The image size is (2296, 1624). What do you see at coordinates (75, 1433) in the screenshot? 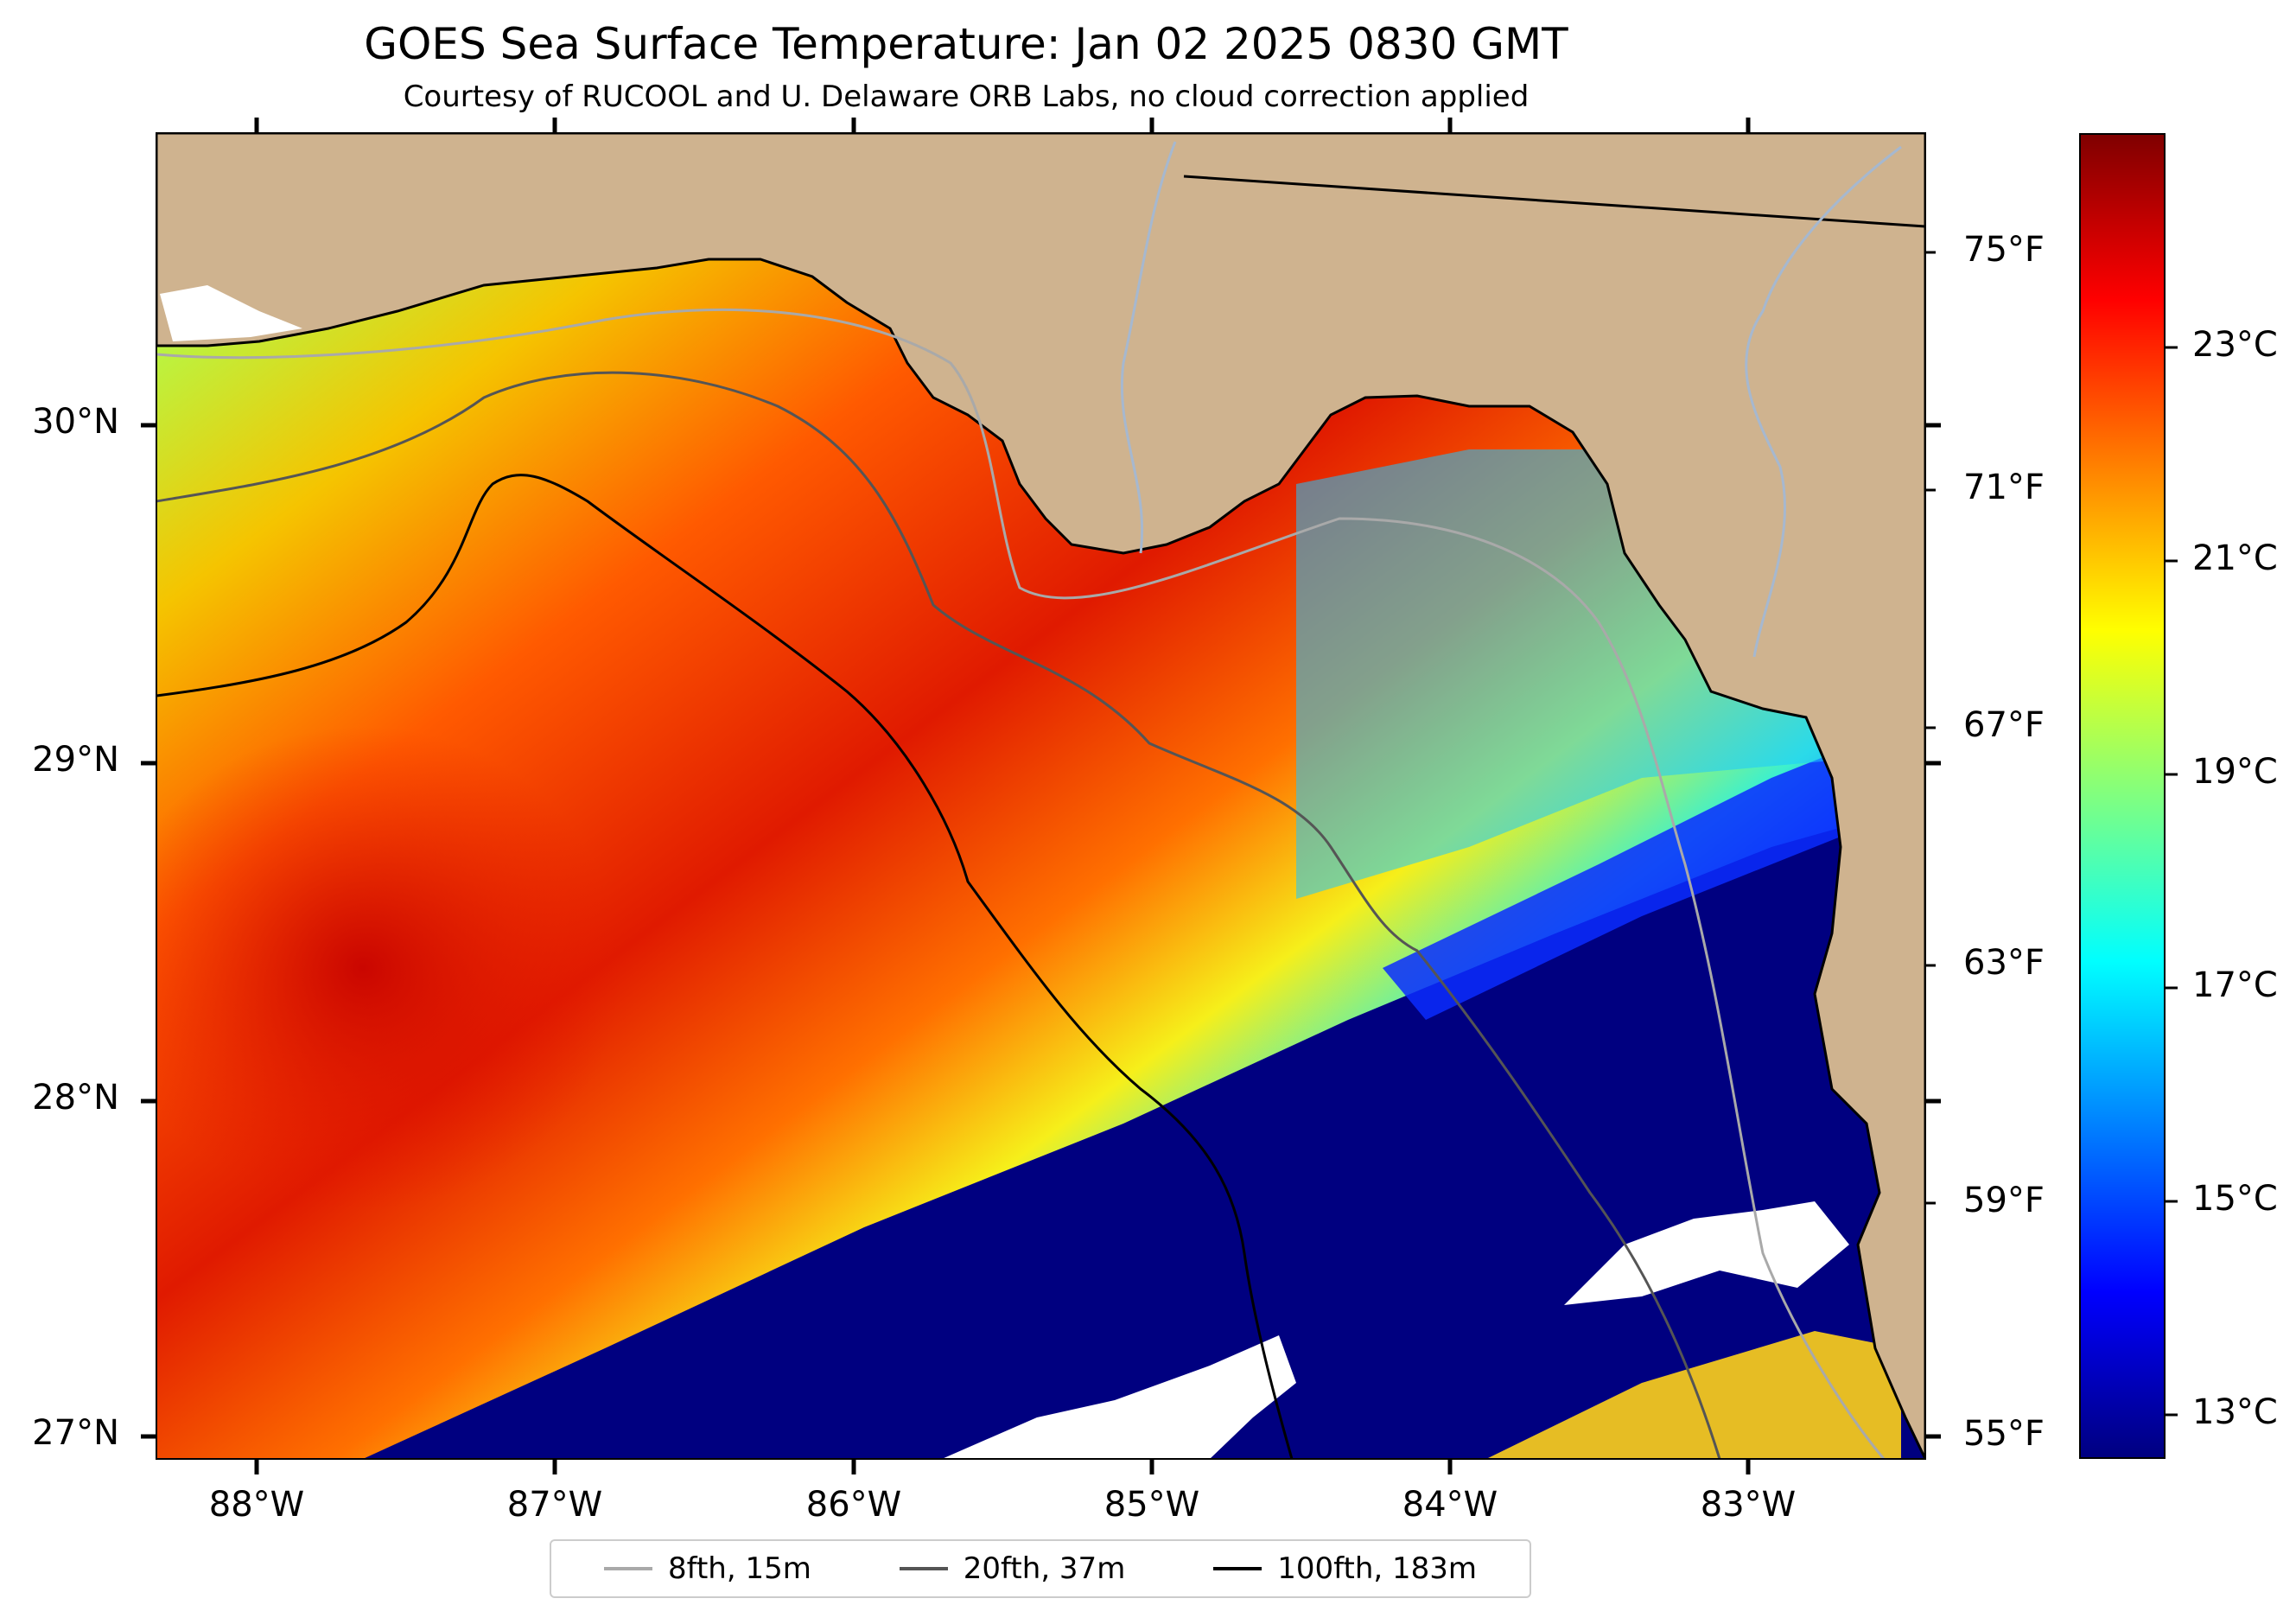
I see `lat-label: 27°N` at bounding box center [75, 1433].